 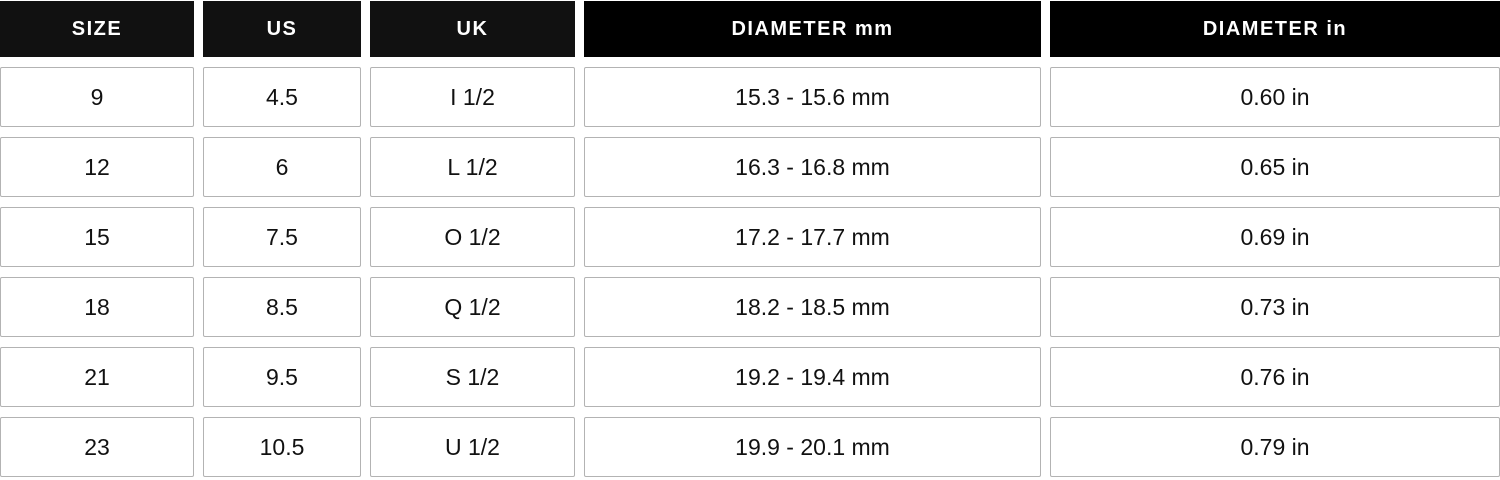 What do you see at coordinates (472, 447) in the screenshot?
I see `cell-uk: U 1/2` at bounding box center [472, 447].